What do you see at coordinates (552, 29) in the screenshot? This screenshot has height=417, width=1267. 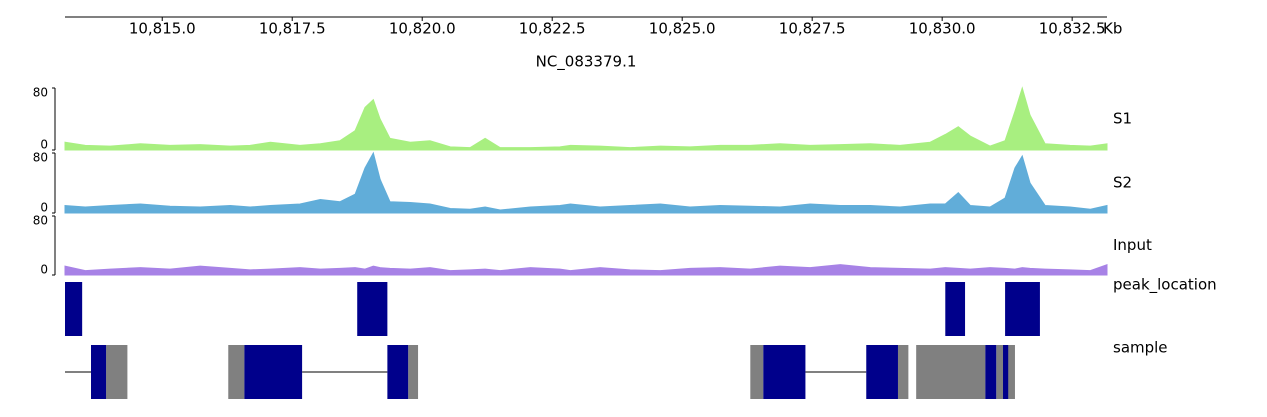 I see `x-tick-label: 10,822.5` at bounding box center [552, 29].